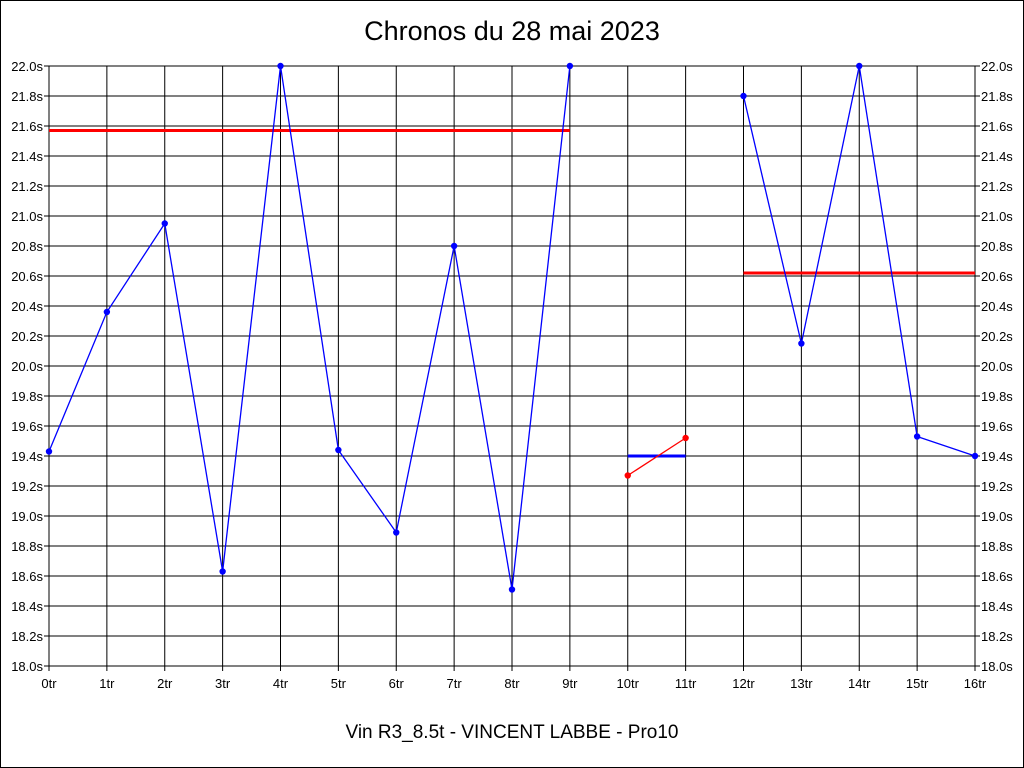 Image resolution: width=1024 pixels, height=768 pixels. What do you see at coordinates (997, 666) in the screenshot?
I see `y-tick-label-right: 18.0s` at bounding box center [997, 666].